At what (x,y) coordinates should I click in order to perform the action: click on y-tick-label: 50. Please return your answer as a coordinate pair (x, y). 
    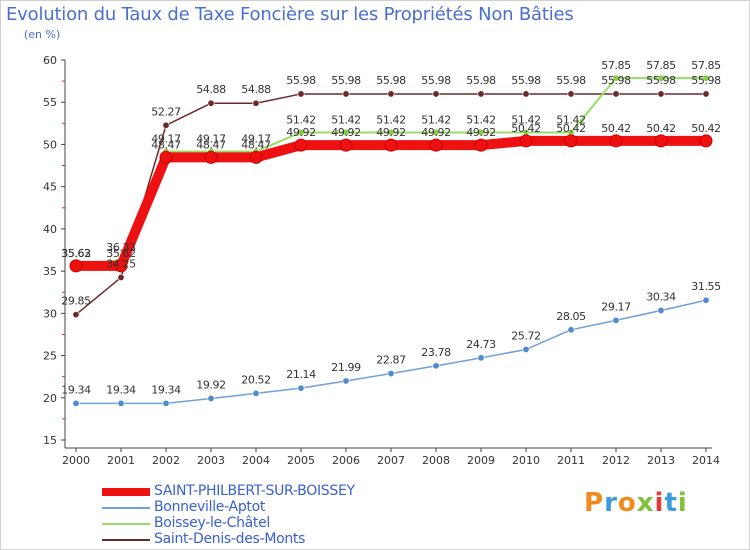
    Looking at the image, I should click on (50, 144).